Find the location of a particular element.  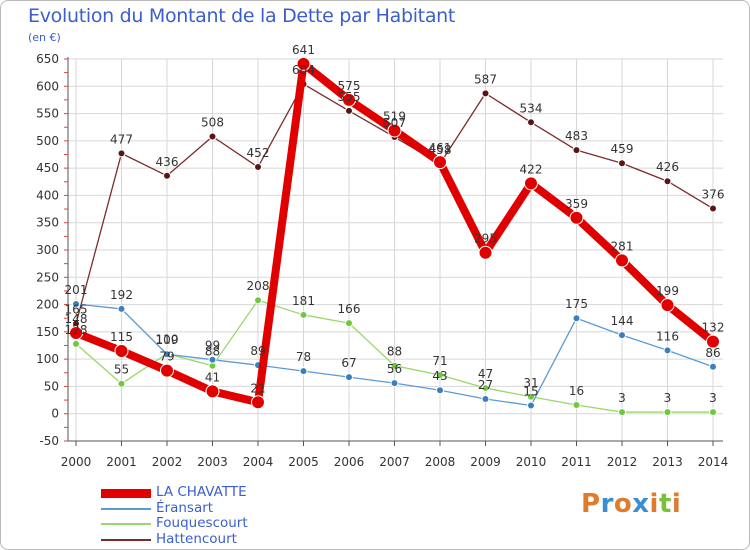

data-label: 166 is located at coordinates (349, 309).